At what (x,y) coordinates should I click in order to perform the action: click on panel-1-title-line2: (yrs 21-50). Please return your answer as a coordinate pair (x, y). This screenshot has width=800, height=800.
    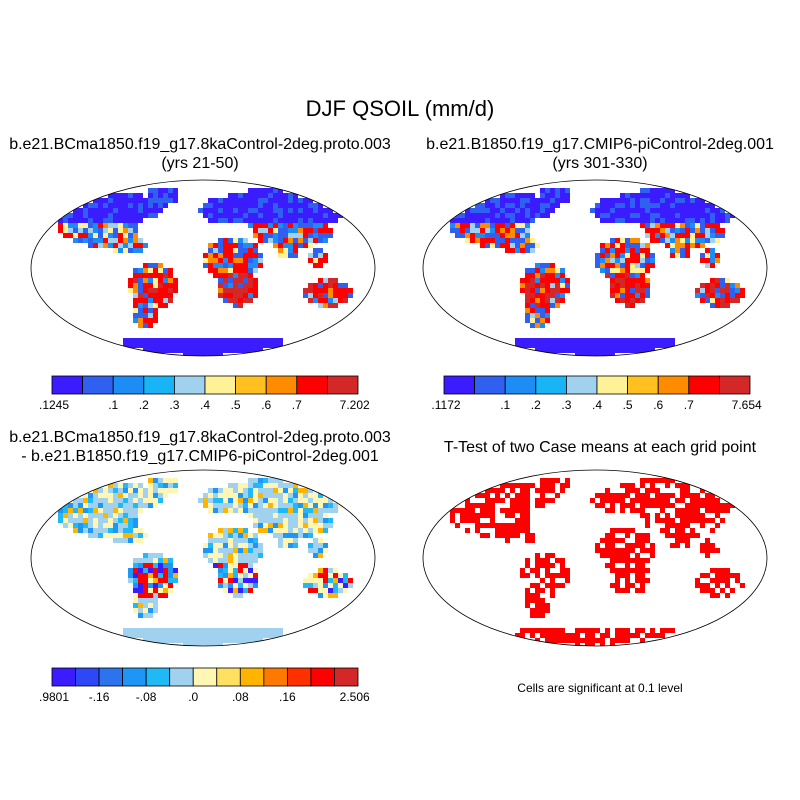
    Looking at the image, I should click on (200, 163).